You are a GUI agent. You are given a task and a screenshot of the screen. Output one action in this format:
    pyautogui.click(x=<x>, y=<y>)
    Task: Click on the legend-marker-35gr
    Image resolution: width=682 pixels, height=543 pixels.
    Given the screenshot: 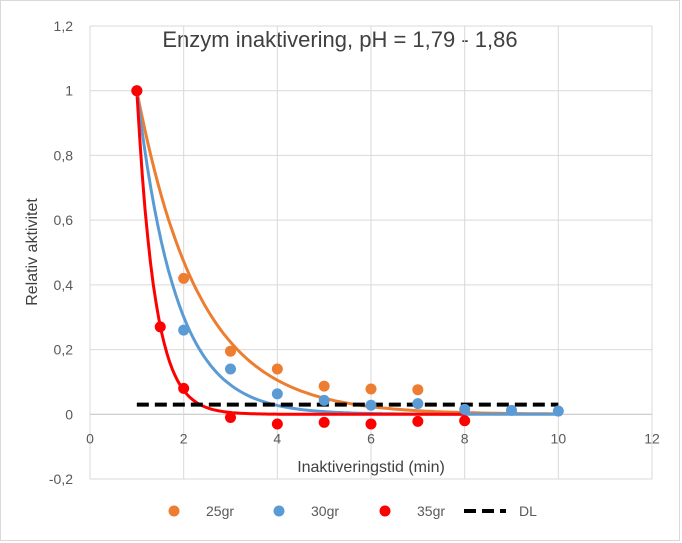 What is the action you would take?
    pyautogui.click(x=385, y=511)
    